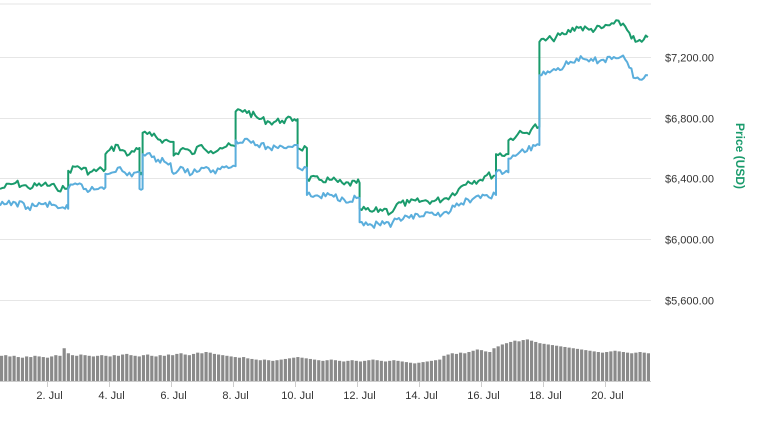  What do you see at coordinates (235, 396) in the screenshot?
I see `x-tick-label: 8. Jul` at bounding box center [235, 396].